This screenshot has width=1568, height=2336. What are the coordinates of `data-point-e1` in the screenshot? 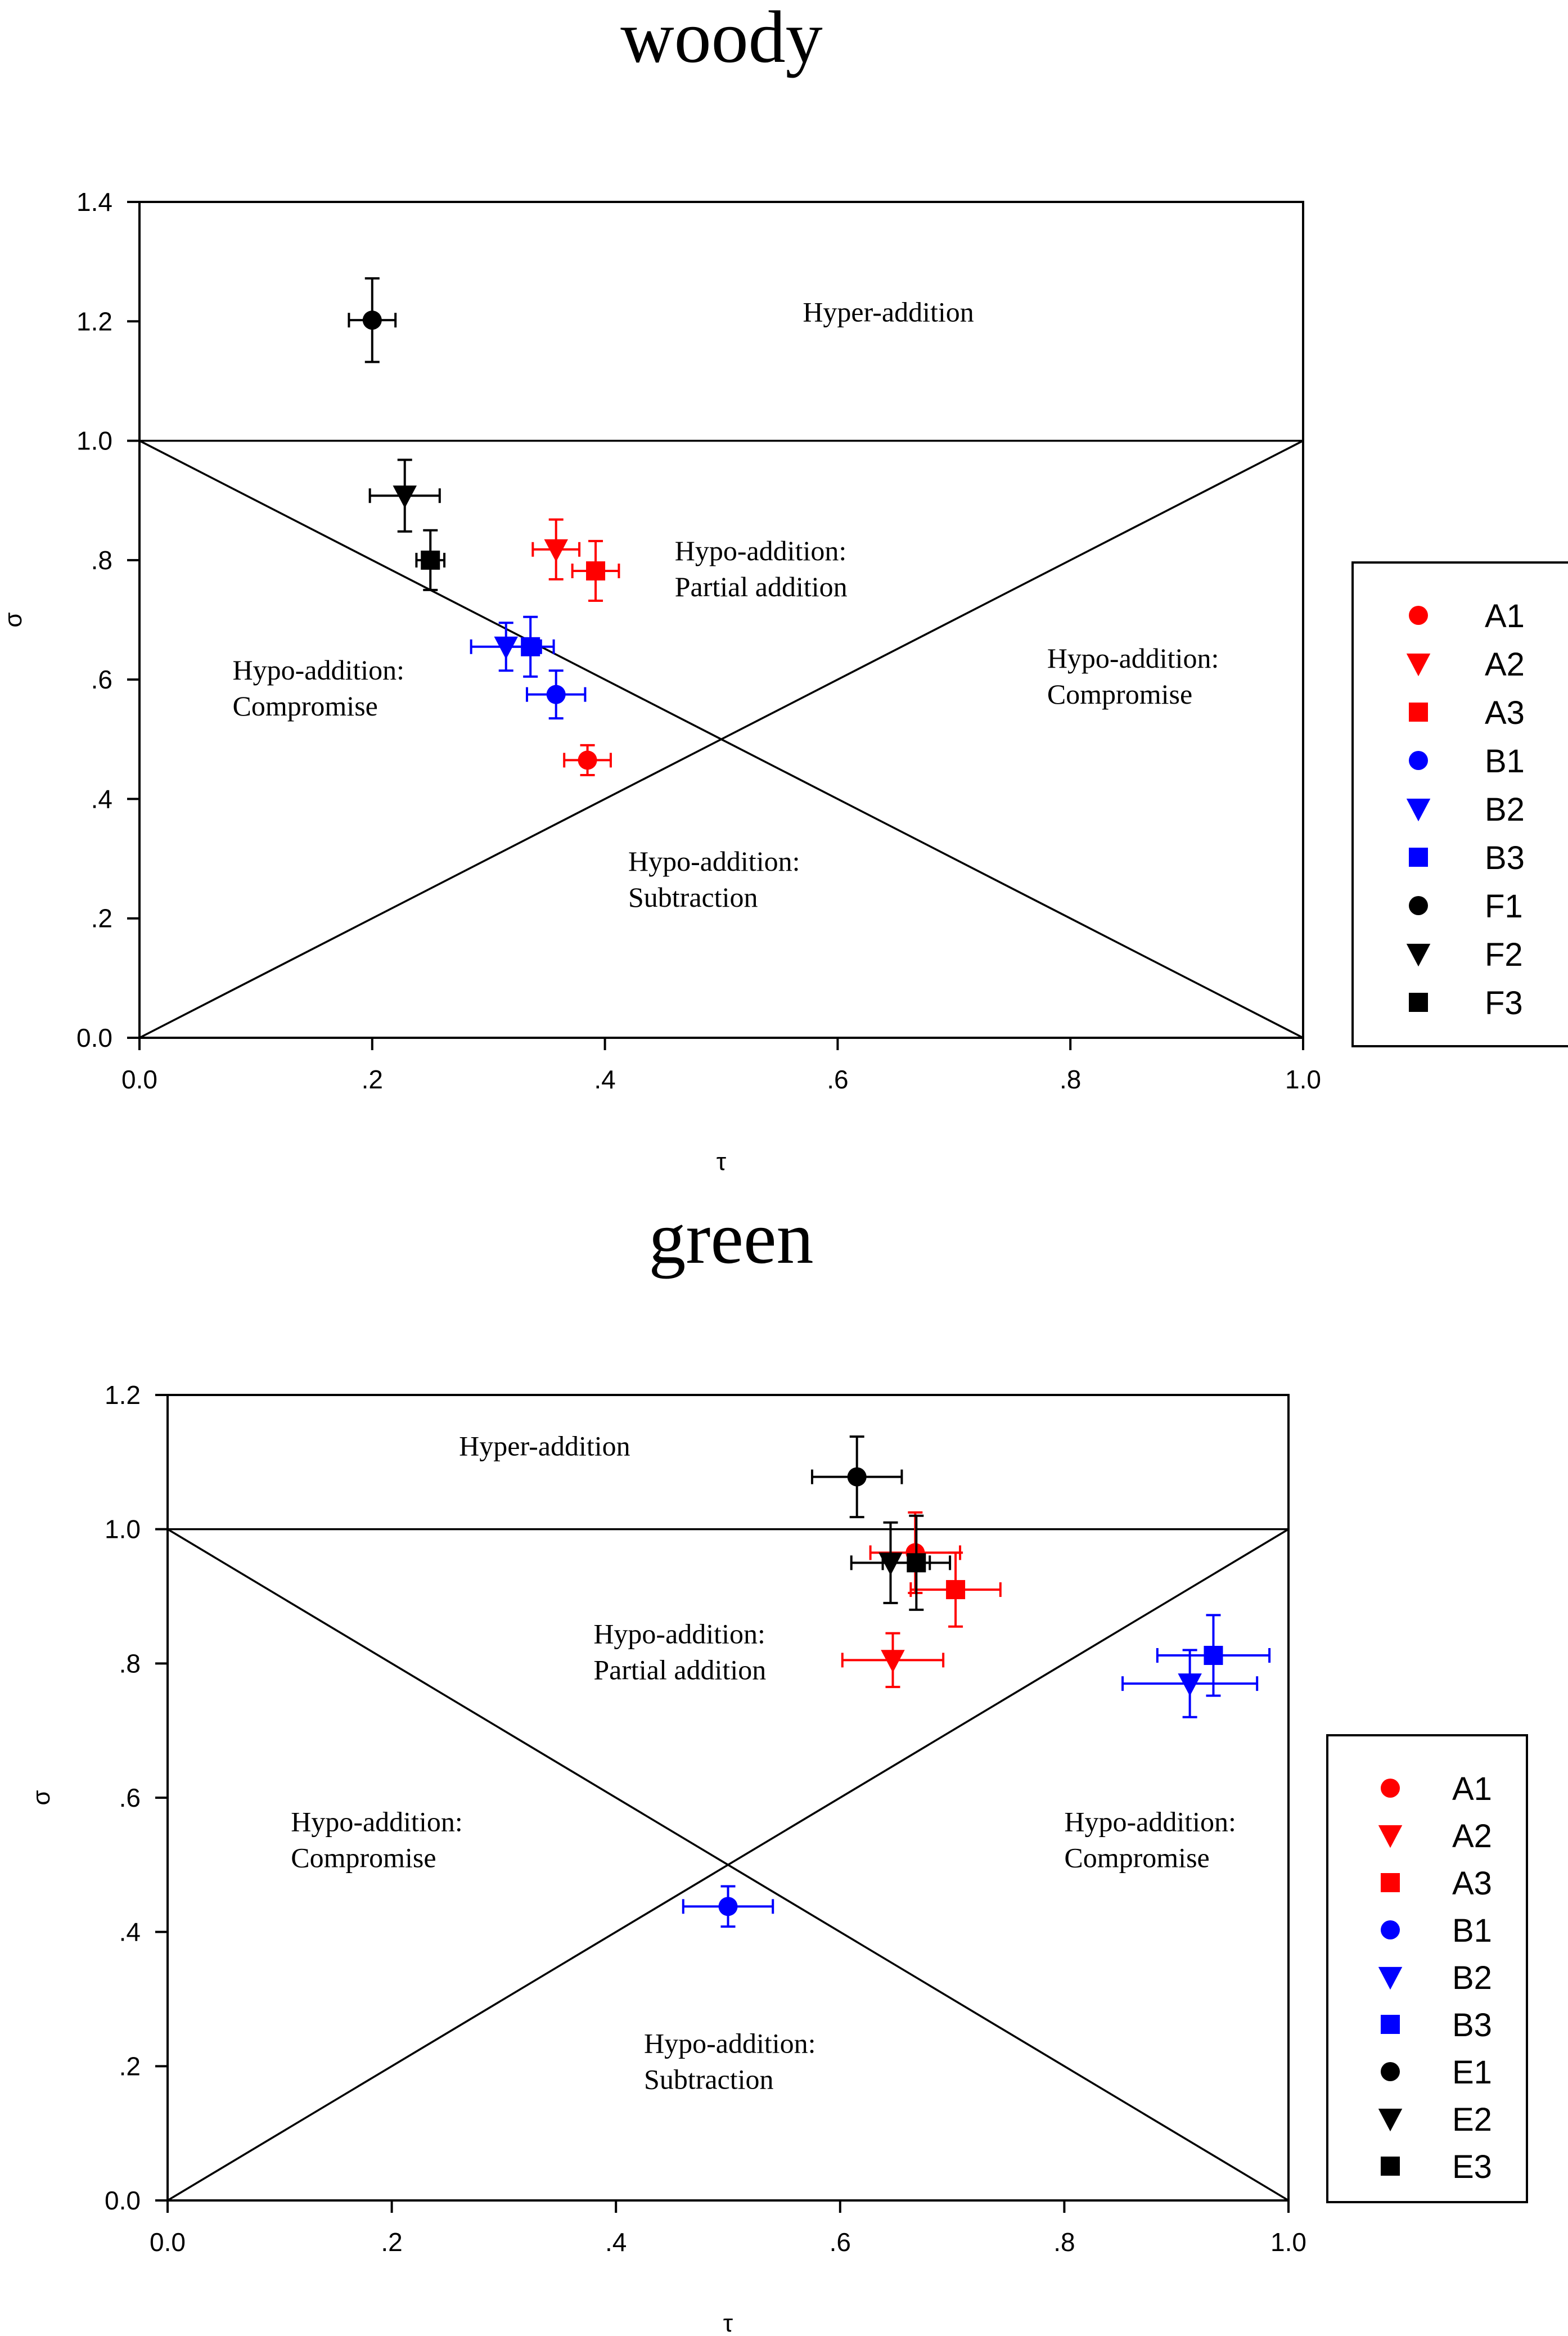 It's located at (856, 1477).